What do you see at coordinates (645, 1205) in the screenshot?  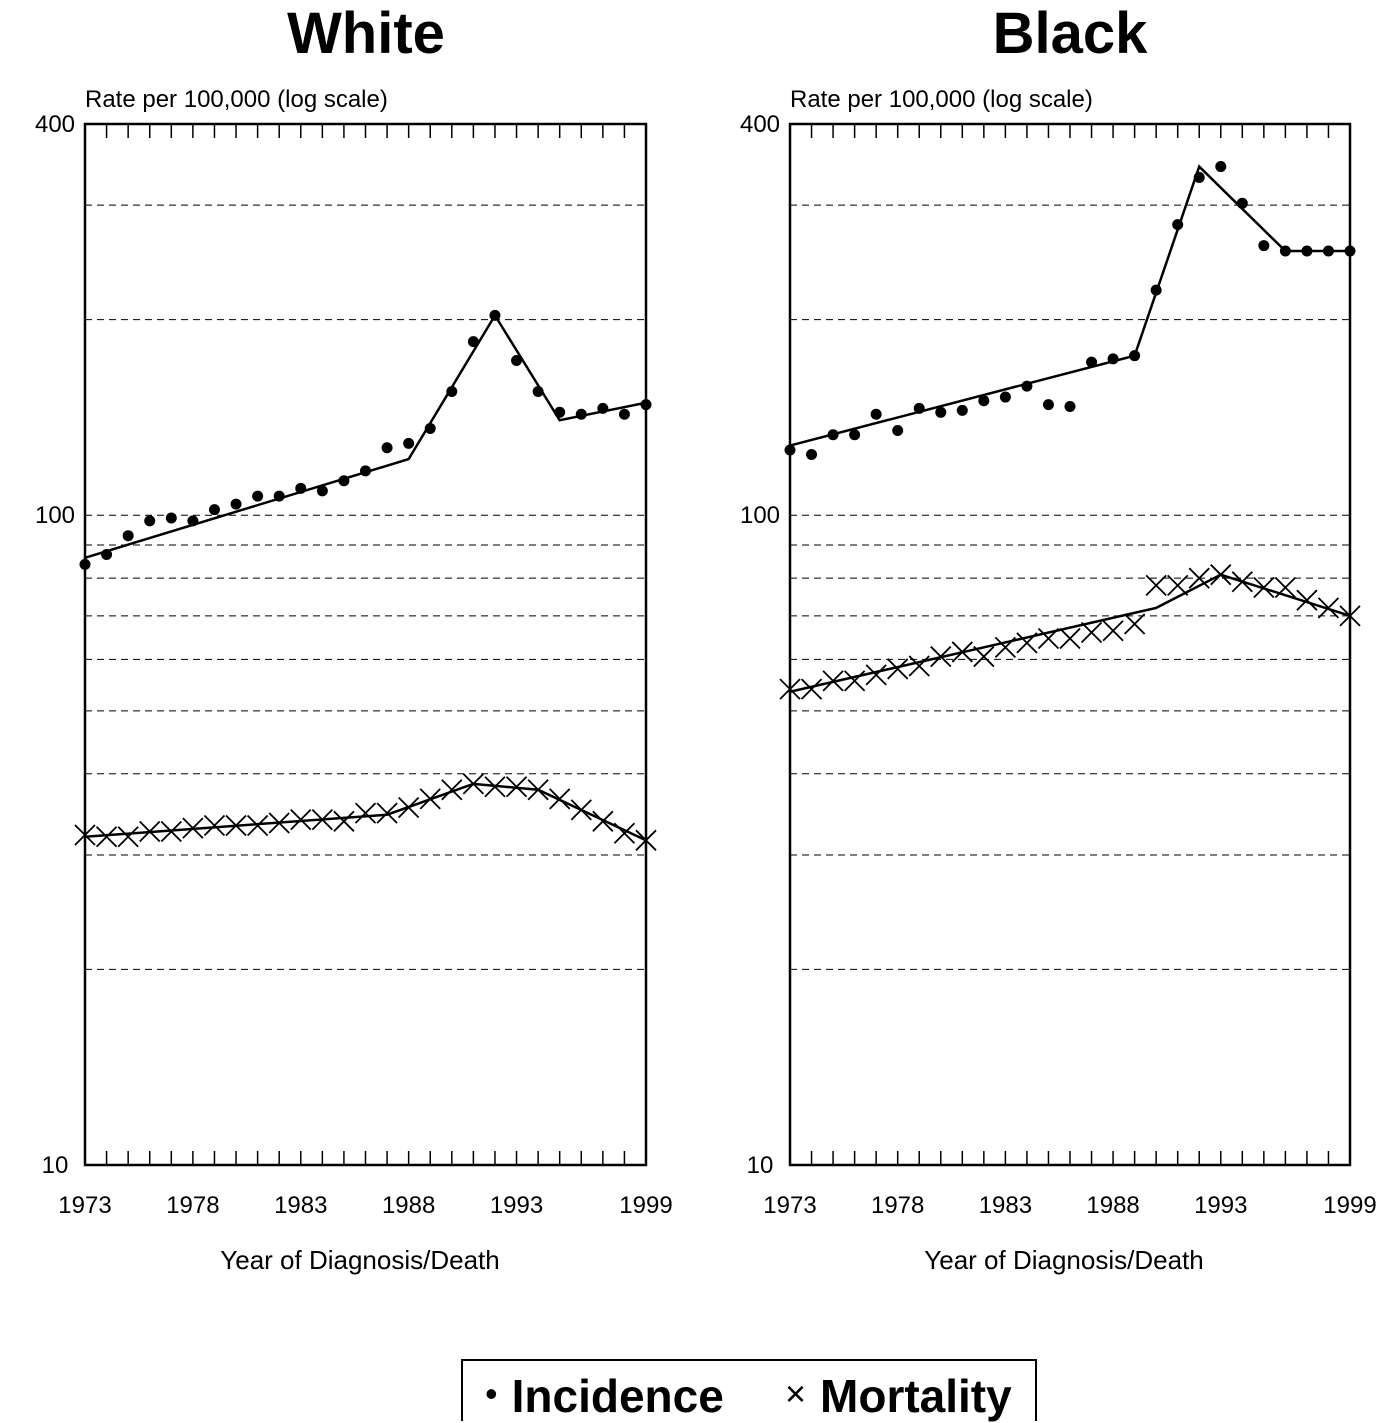 I see `x-tick-label: 1999` at bounding box center [645, 1205].